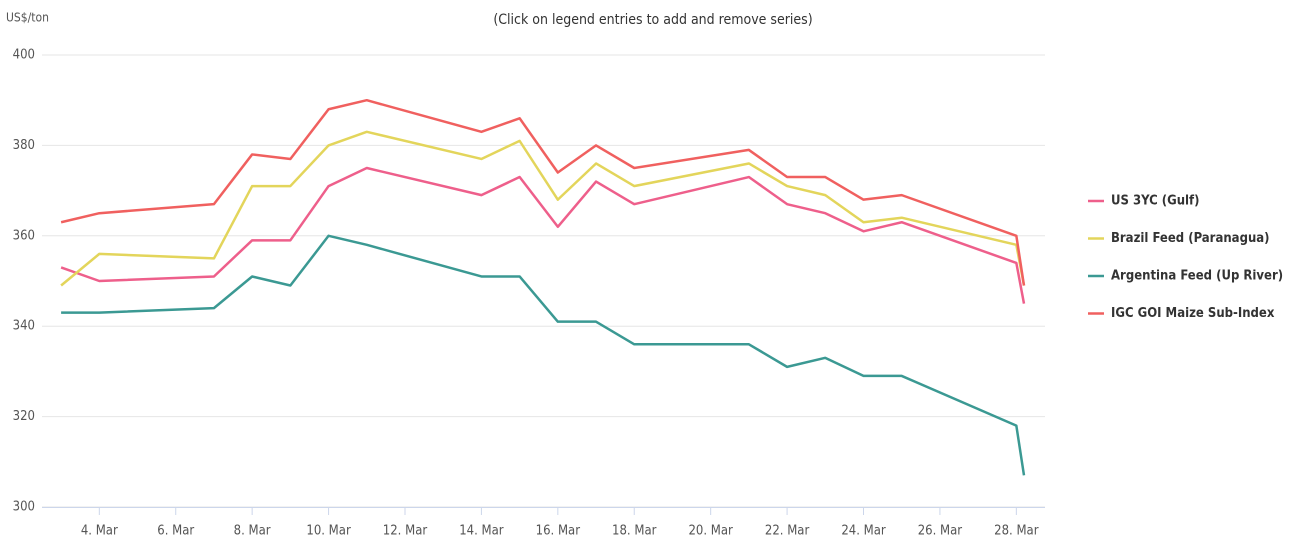  I want to click on x-tick-label: 24. Mar, so click(863, 531).